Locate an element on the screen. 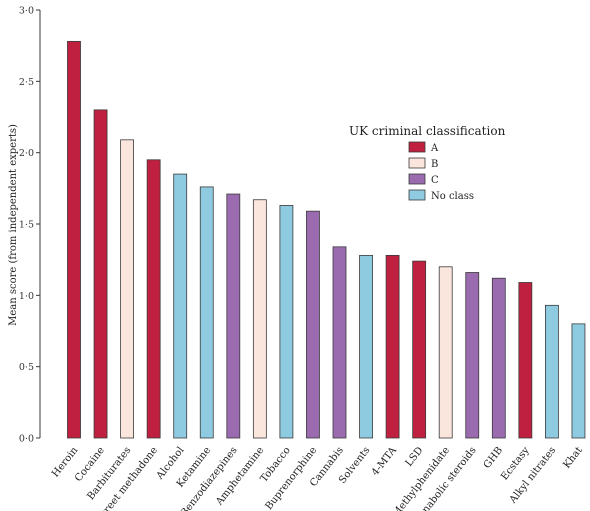 This screenshot has height=511, width=590. y-tick-label: 2·0 is located at coordinates (26, 153).